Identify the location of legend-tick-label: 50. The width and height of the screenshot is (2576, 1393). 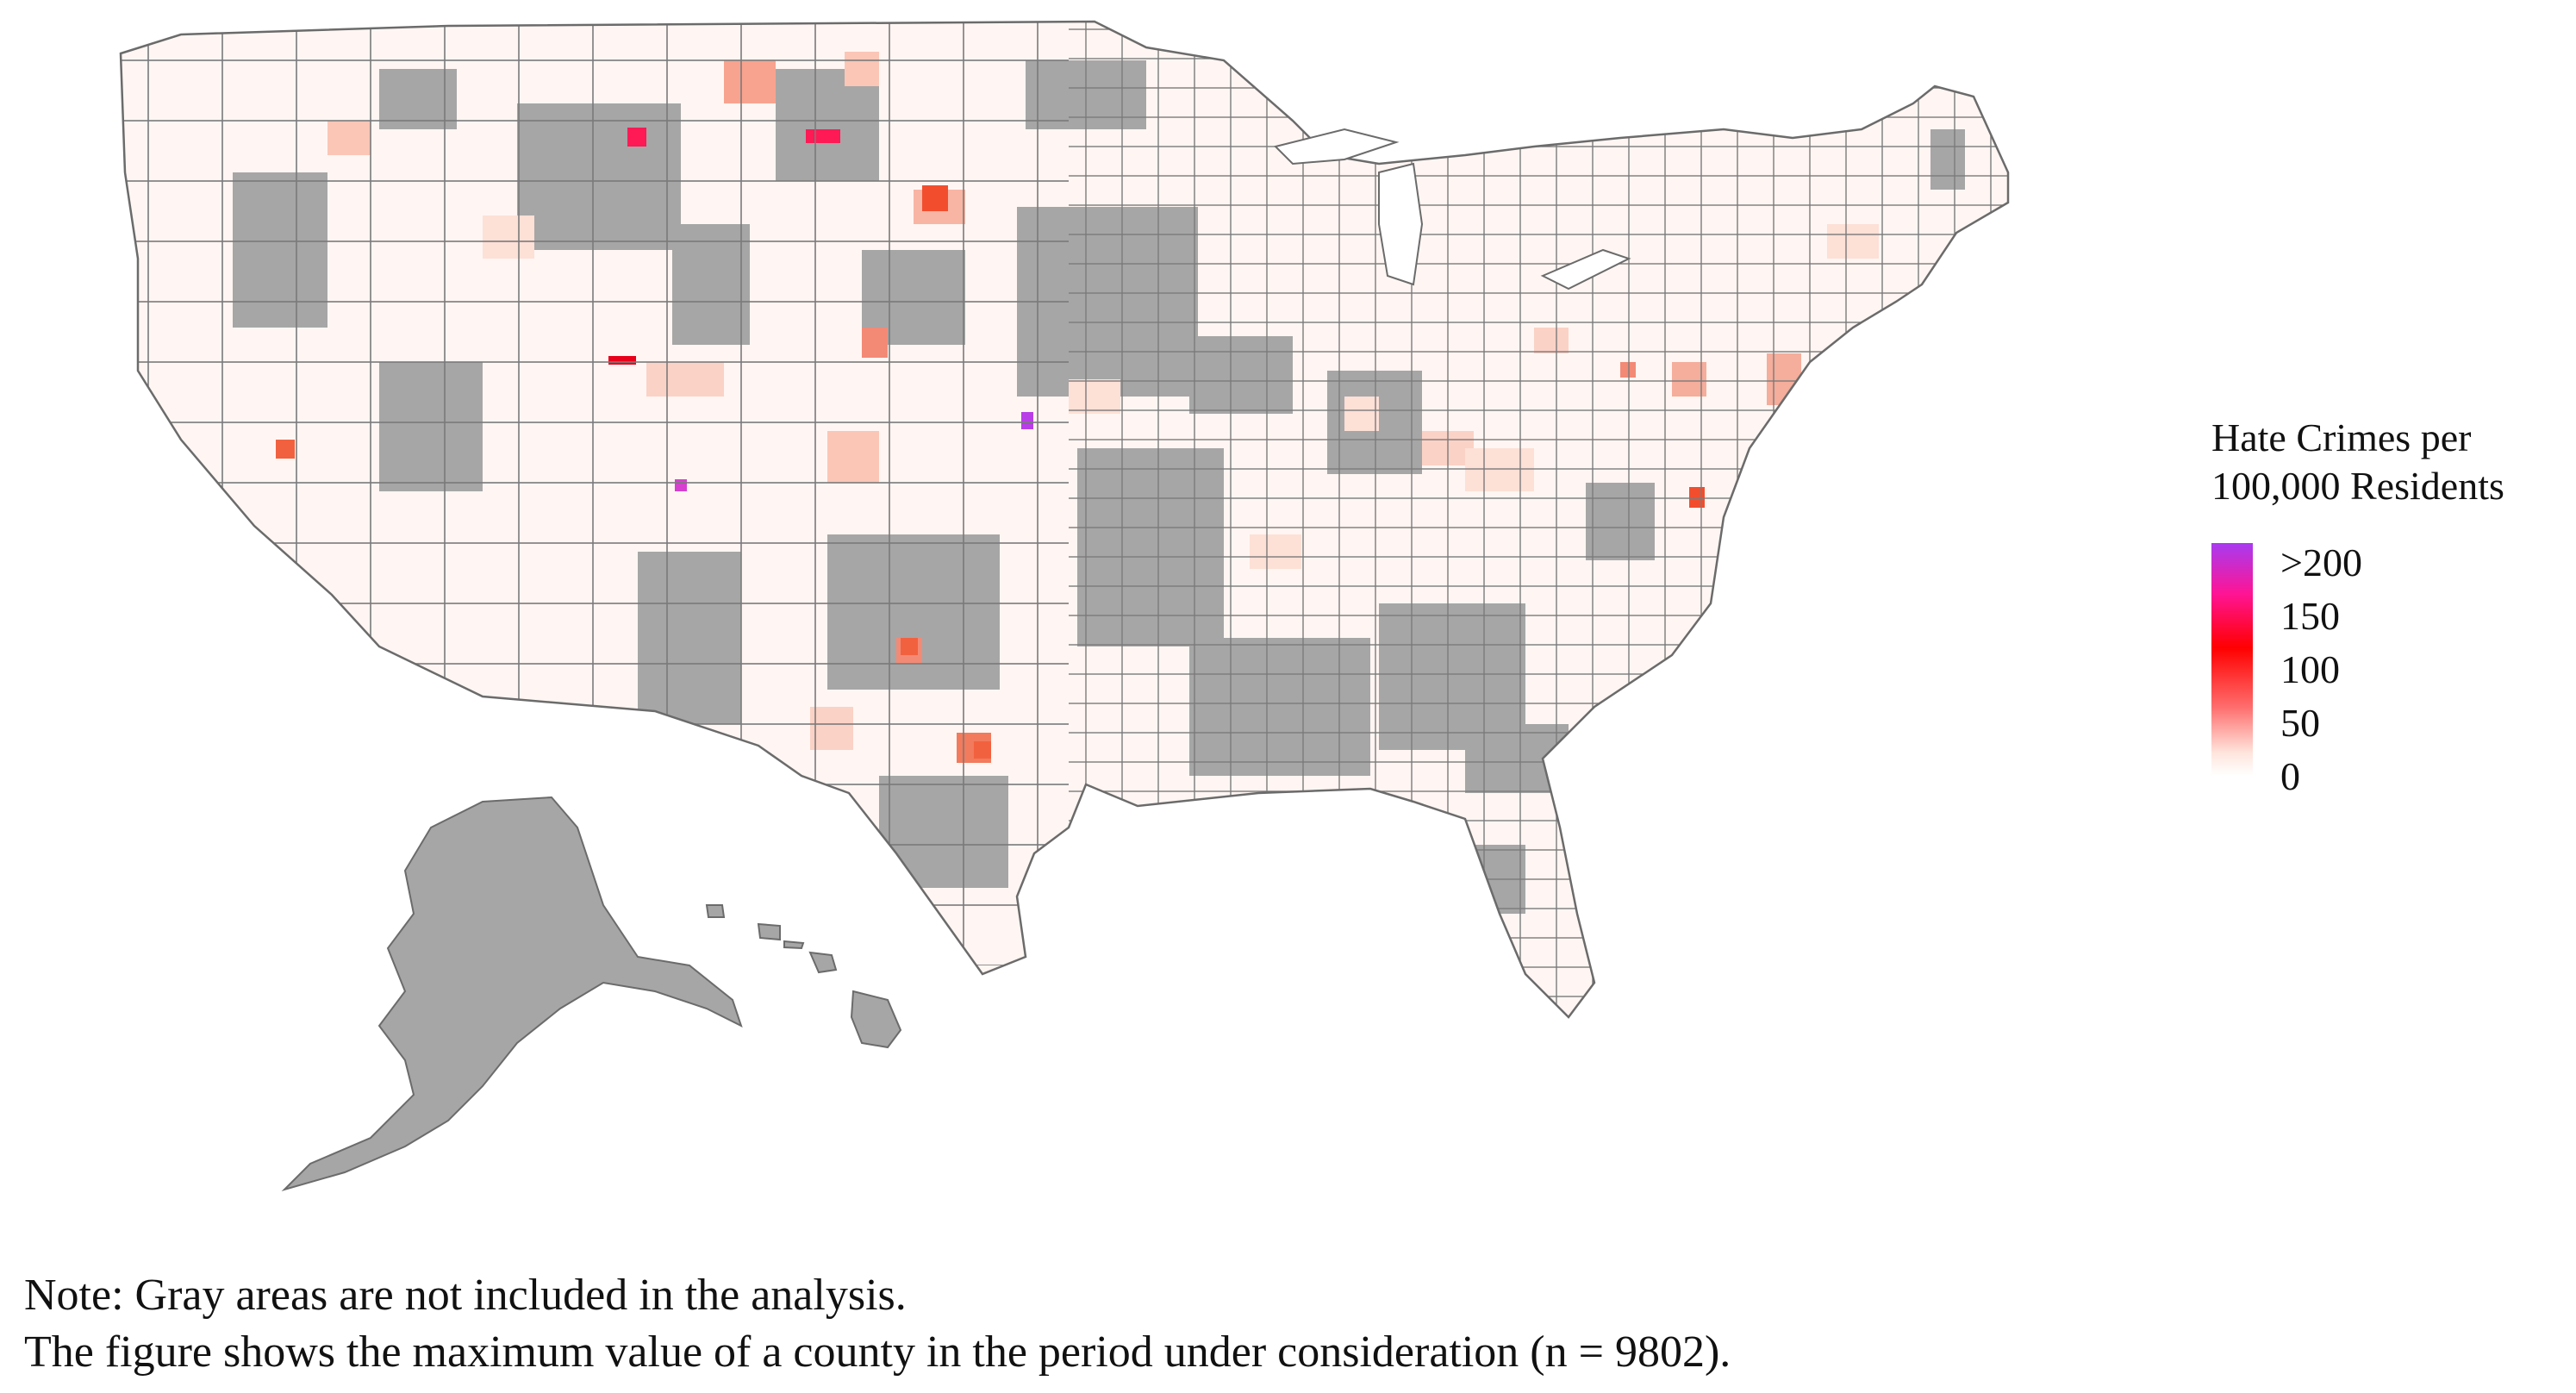
(2300, 723).